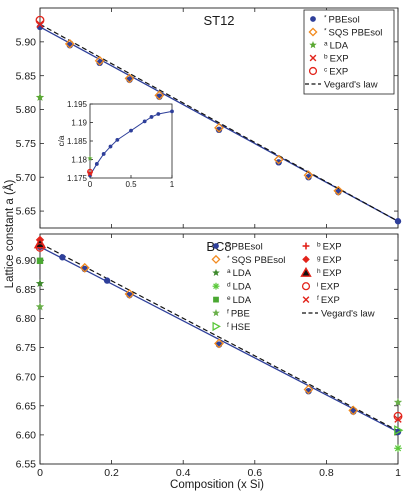 The image size is (407, 494). What do you see at coordinates (319, 271) in the screenshot?
I see `legend-sup: h` at bounding box center [319, 271].